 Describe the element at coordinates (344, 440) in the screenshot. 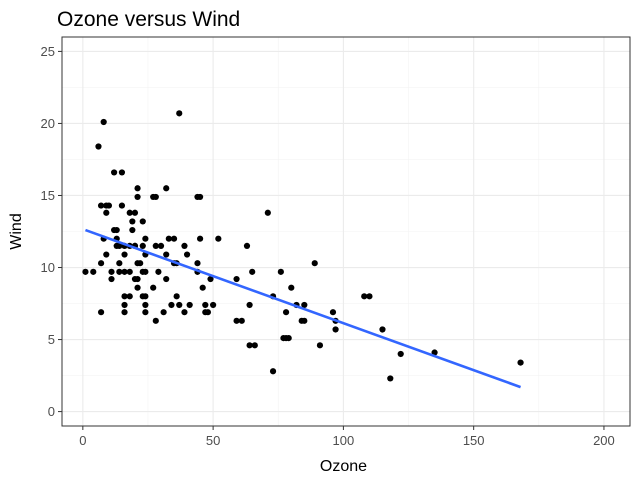

I see `x-tick-label: 100` at that location.